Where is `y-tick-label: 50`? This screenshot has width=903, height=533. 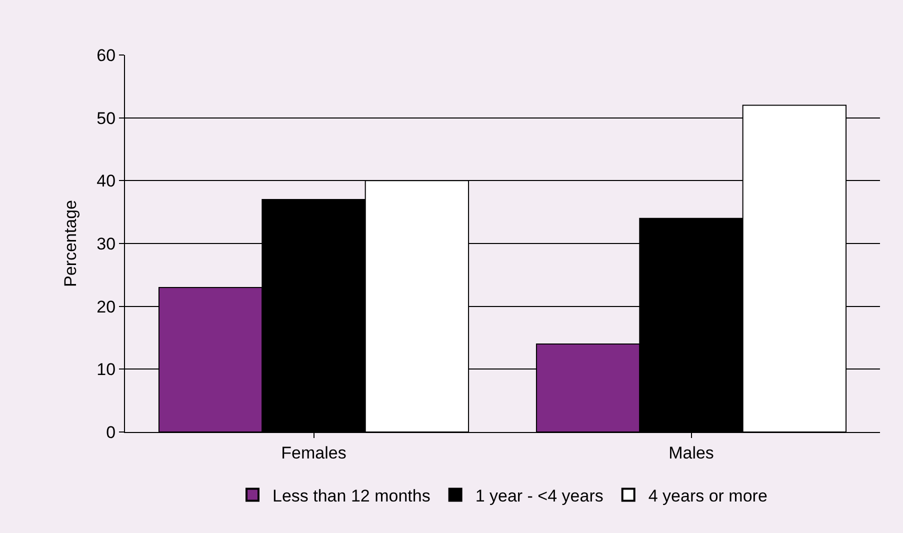
y-tick-label: 50 is located at coordinates (106, 118).